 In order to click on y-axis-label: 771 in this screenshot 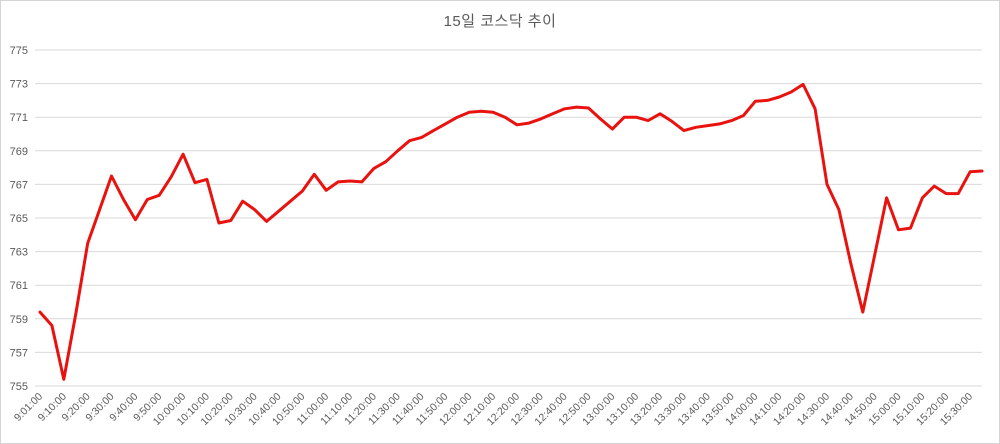, I will do `click(19, 118)`.